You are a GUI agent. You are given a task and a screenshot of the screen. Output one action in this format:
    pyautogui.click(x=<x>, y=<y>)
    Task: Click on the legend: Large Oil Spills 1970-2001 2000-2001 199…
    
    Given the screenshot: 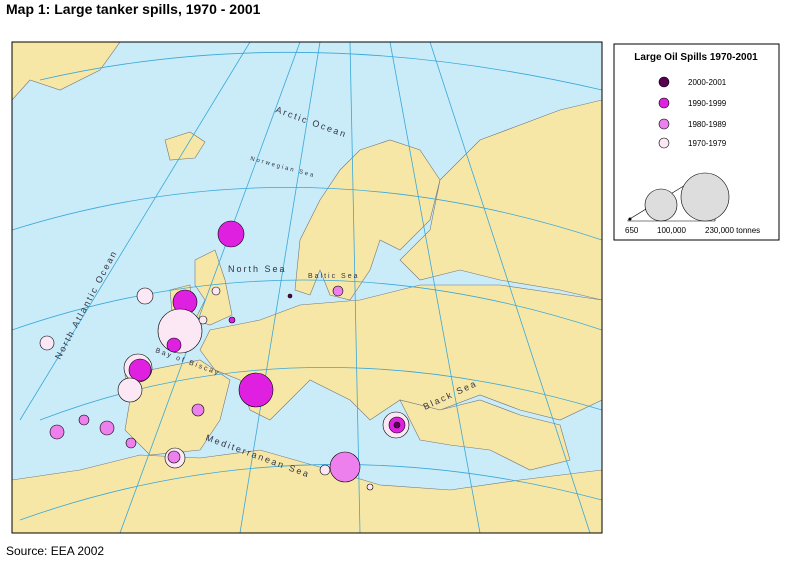 What is the action you would take?
    pyautogui.click(x=696, y=142)
    